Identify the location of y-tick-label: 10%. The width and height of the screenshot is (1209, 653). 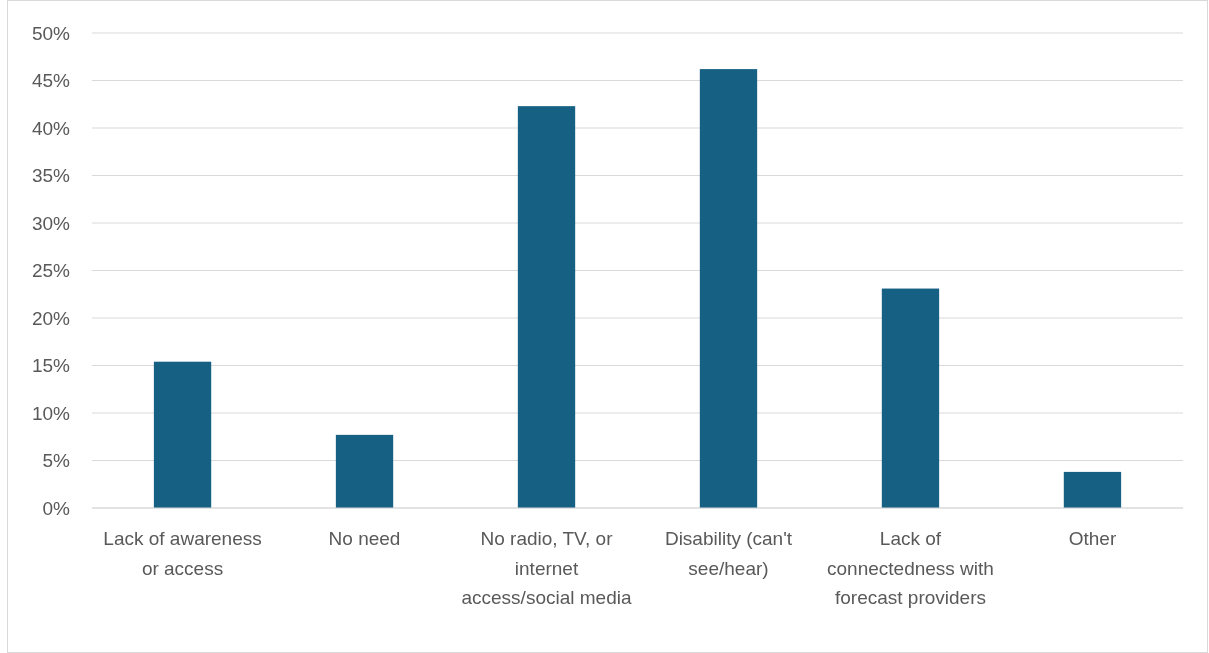
(51, 413).